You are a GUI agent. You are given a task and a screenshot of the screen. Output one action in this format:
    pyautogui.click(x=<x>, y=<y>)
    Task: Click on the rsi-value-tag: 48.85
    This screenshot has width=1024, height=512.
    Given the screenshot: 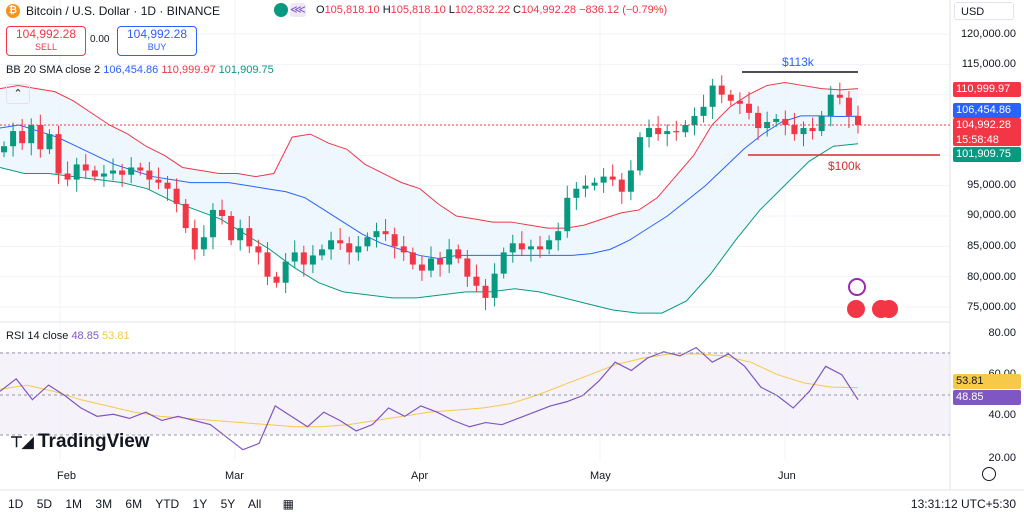 What is the action you would take?
    pyautogui.click(x=987, y=397)
    